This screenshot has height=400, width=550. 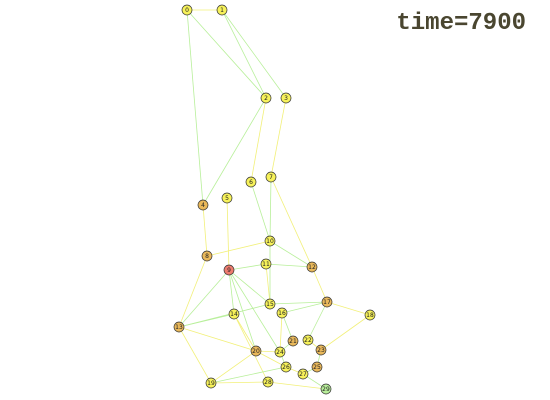 I want to click on node-0: 0, so click(x=187, y=10).